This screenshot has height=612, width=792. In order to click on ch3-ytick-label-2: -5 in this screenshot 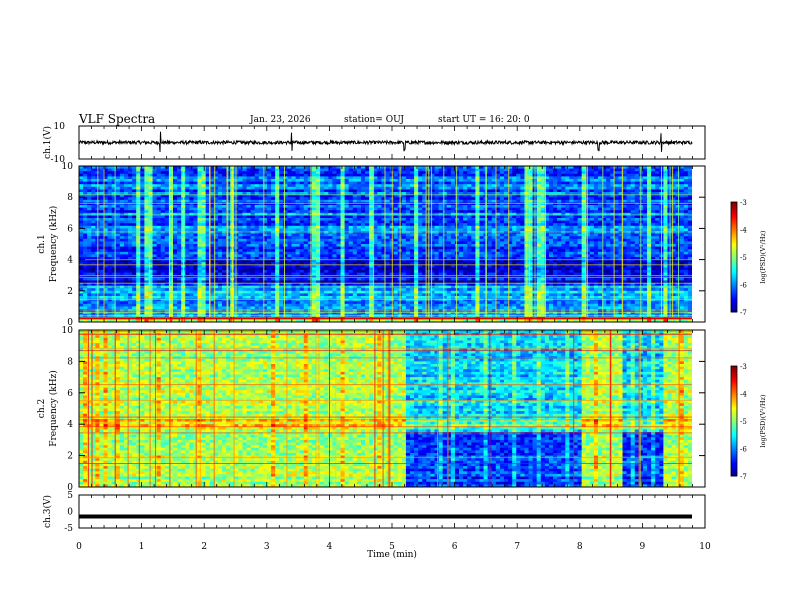, I will do `click(68, 529)`.